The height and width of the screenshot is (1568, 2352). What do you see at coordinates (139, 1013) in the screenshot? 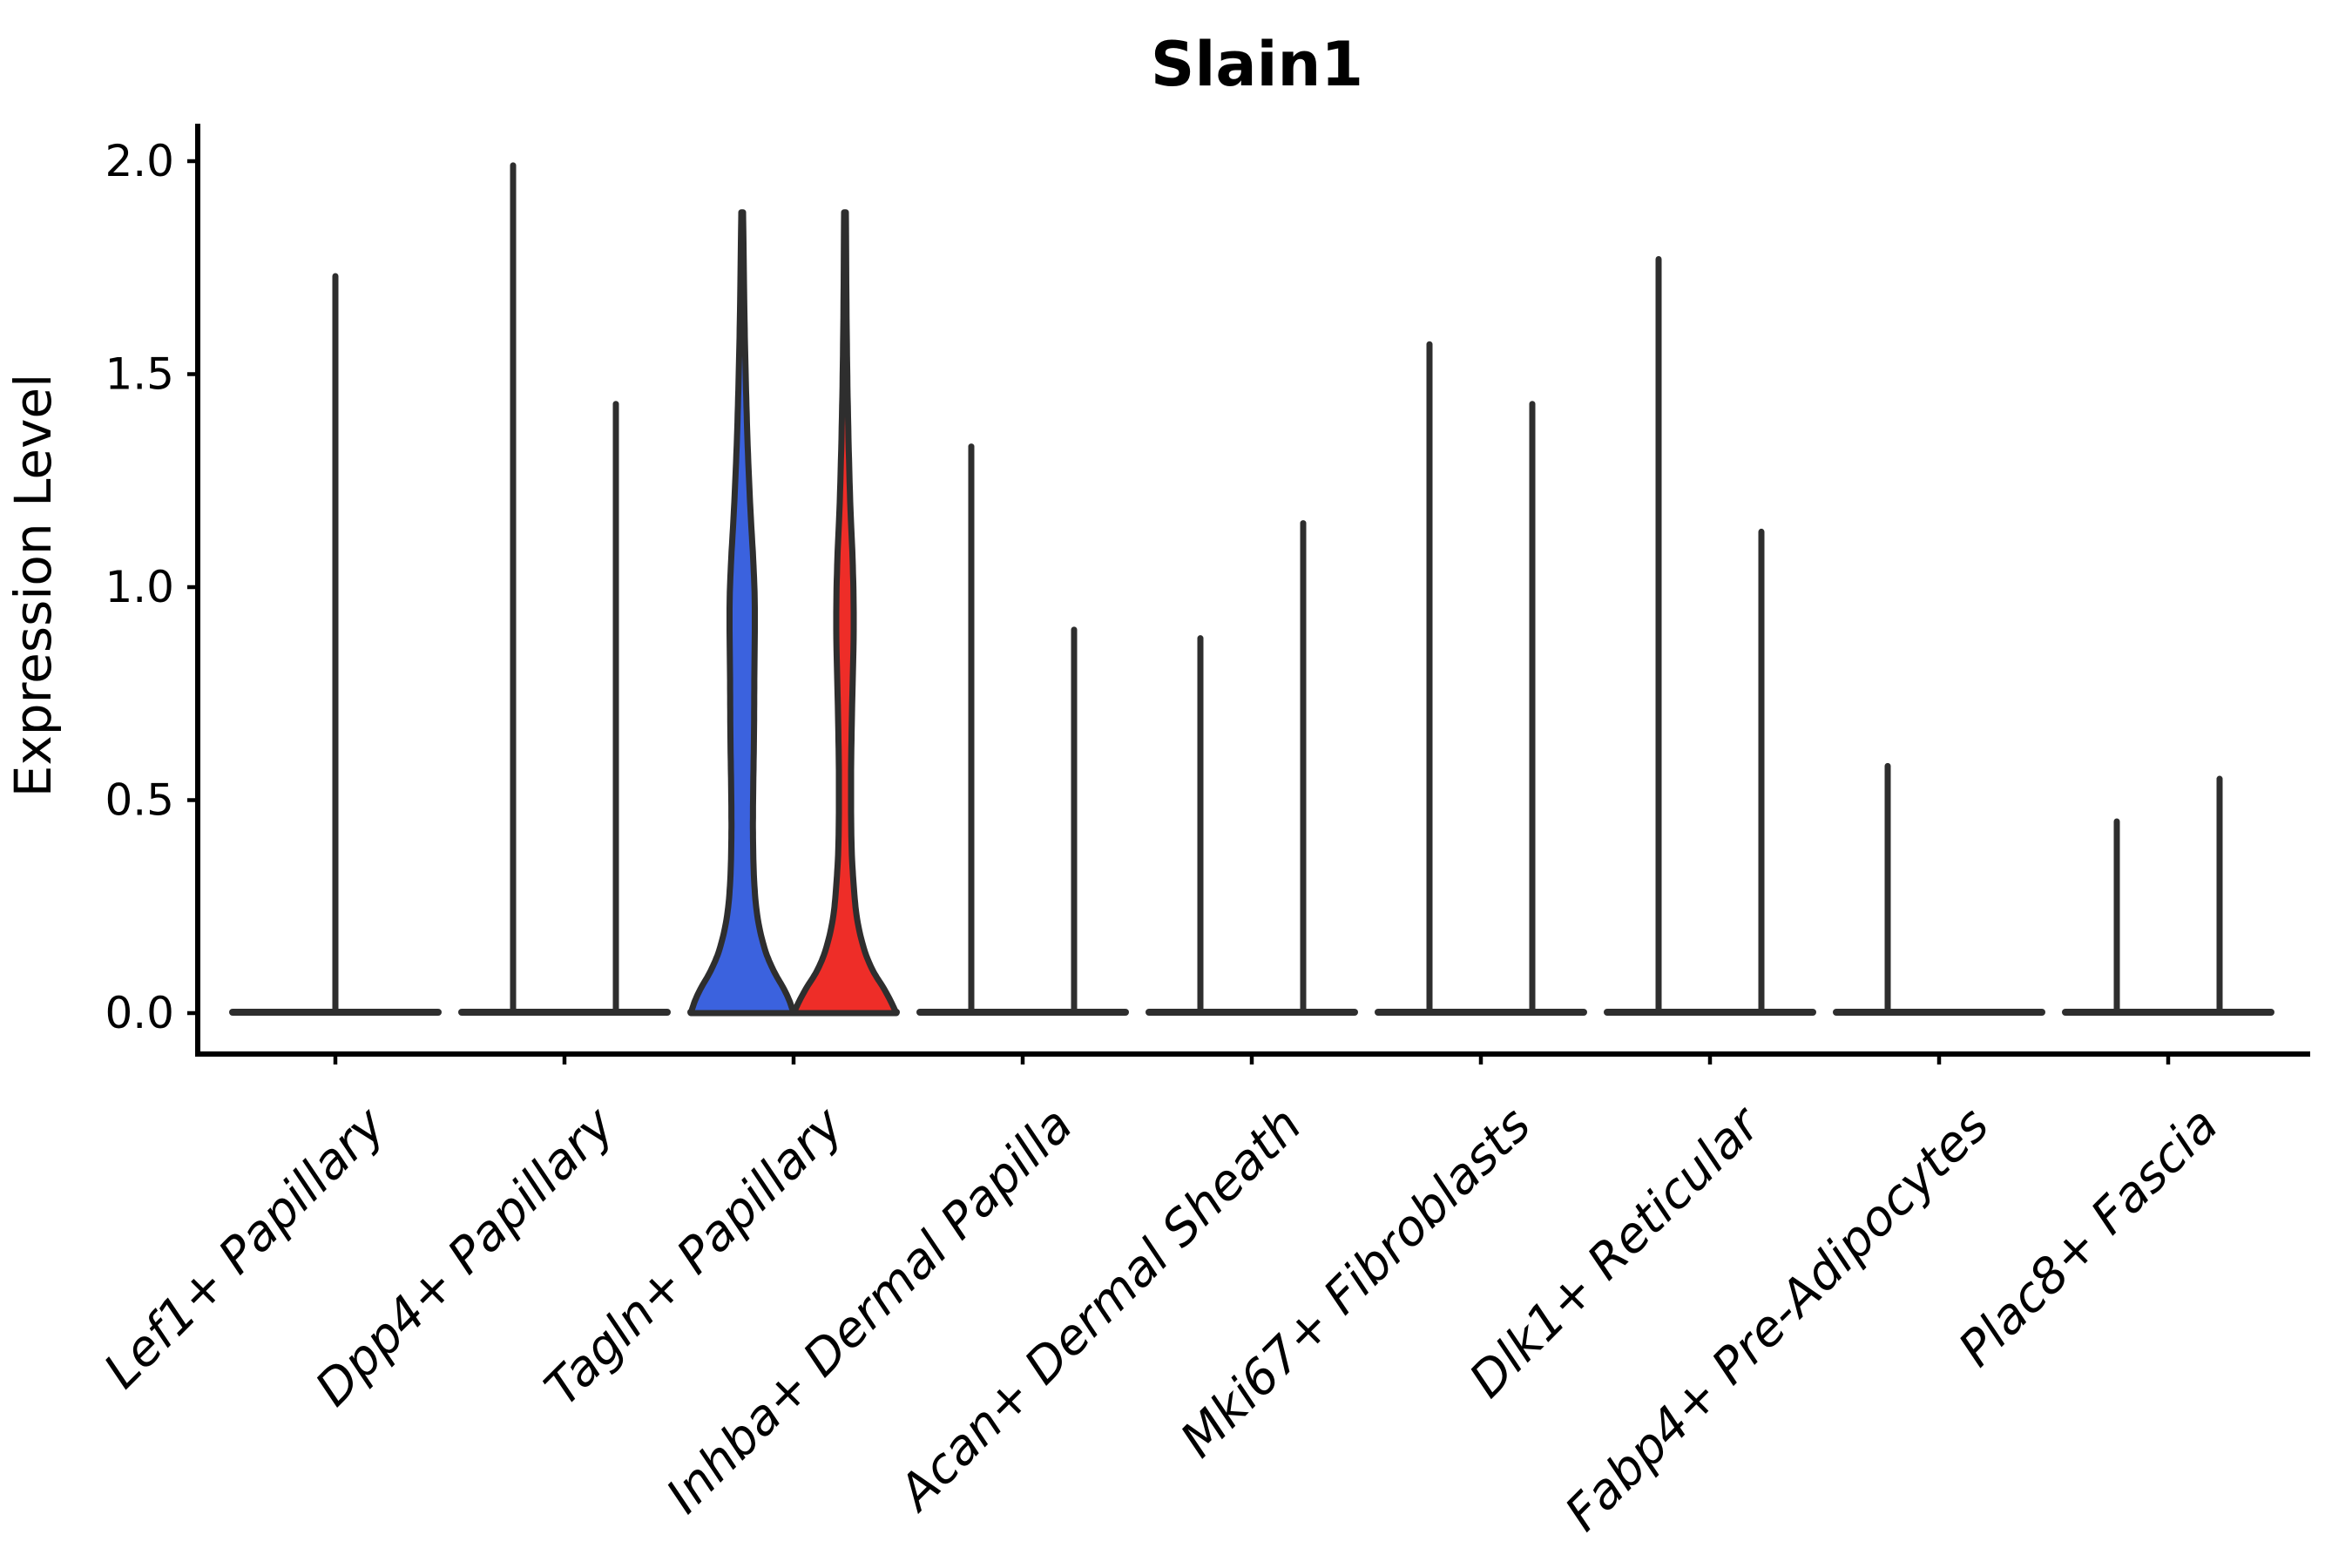
I see `y-tick-label: 0.0` at bounding box center [139, 1013].